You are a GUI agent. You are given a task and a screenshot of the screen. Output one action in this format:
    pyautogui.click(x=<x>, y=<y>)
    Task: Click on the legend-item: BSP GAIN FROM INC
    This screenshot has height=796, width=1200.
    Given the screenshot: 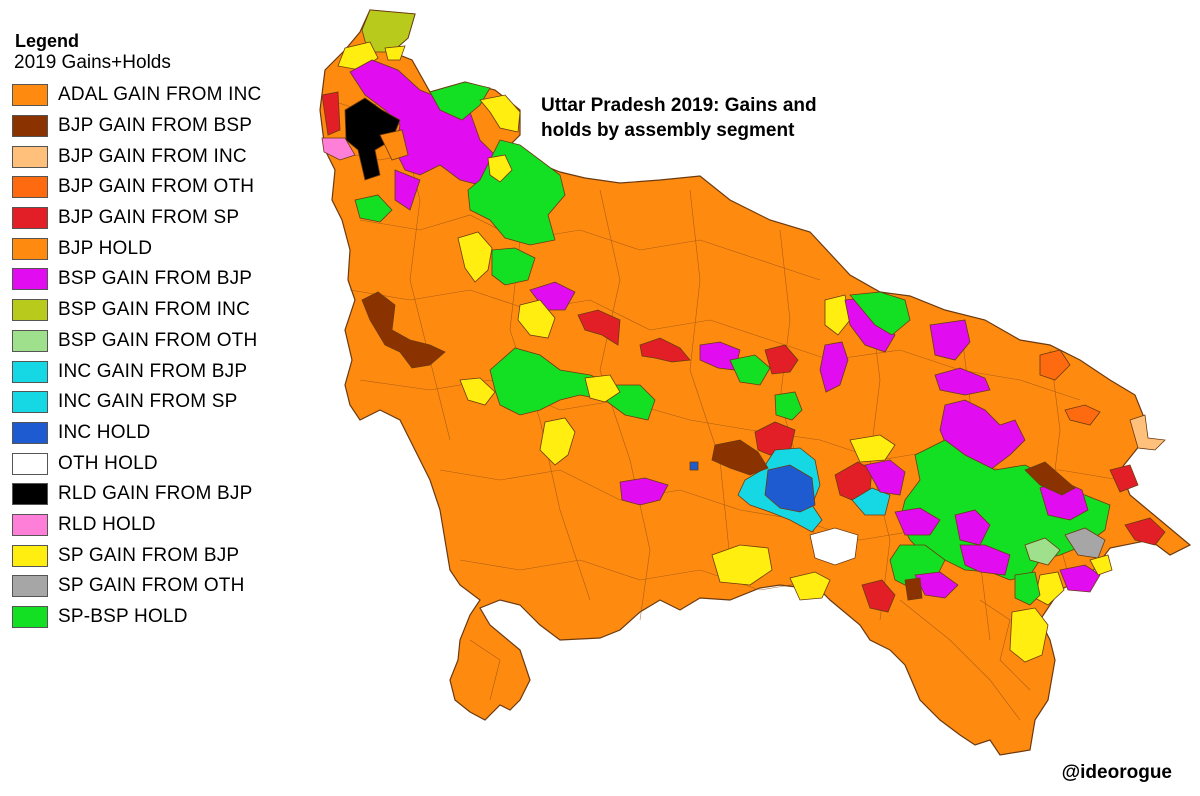 What is the action you would take?
    pyautogui.click(x=162, y=310)
    